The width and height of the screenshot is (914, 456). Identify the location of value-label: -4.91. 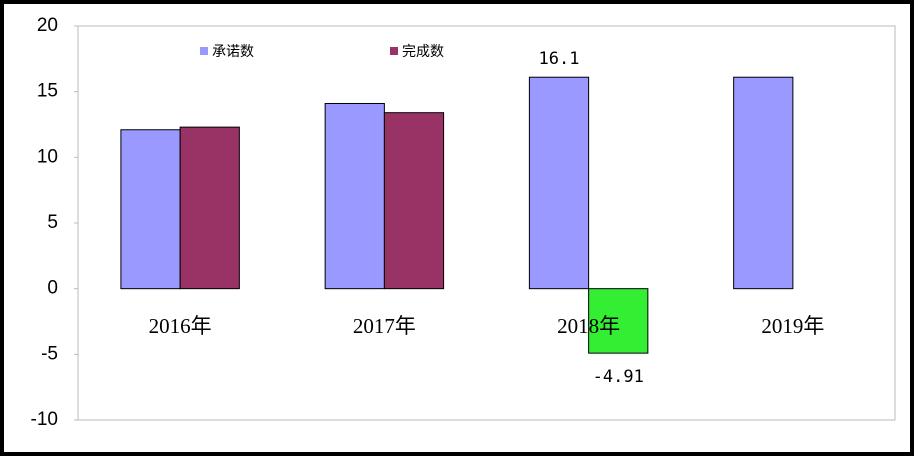
(618, 377).